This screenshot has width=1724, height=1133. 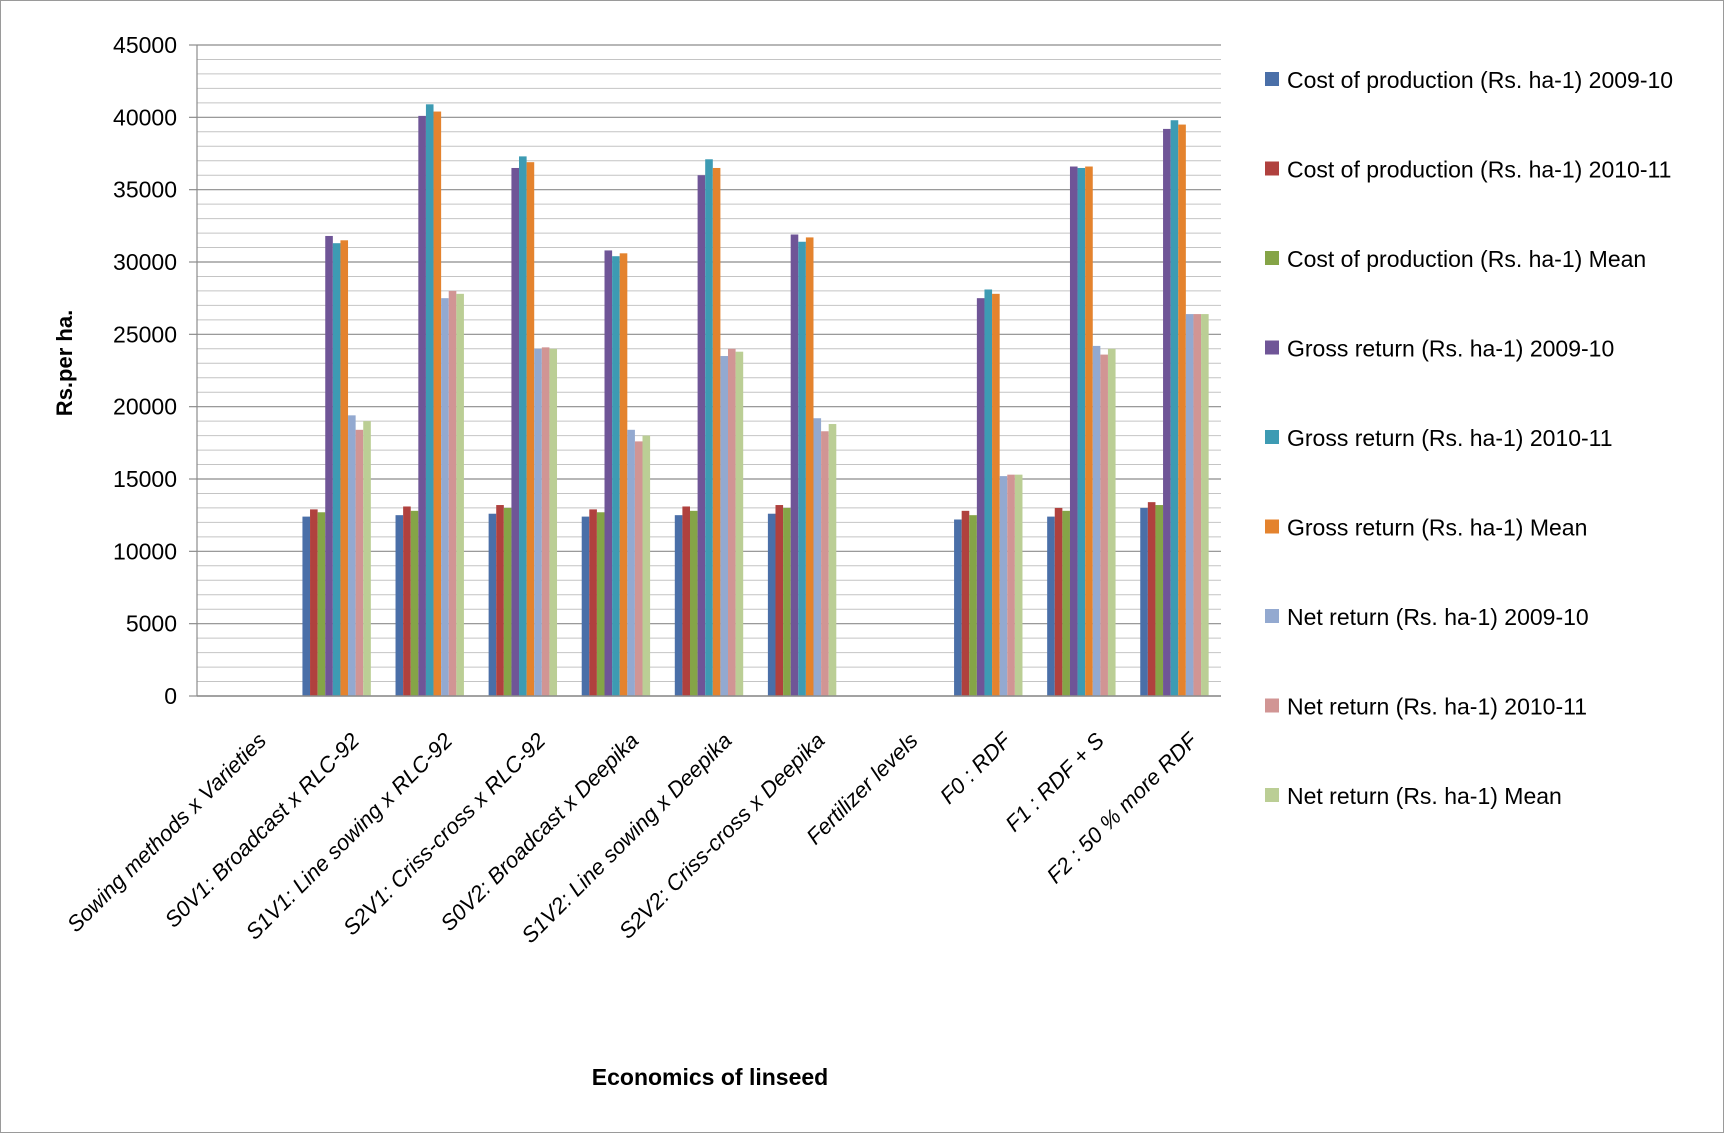 I want to click on legend-entry: Gross return (Rs. ha-1) 2009-10, so click(x=1450, y=349).